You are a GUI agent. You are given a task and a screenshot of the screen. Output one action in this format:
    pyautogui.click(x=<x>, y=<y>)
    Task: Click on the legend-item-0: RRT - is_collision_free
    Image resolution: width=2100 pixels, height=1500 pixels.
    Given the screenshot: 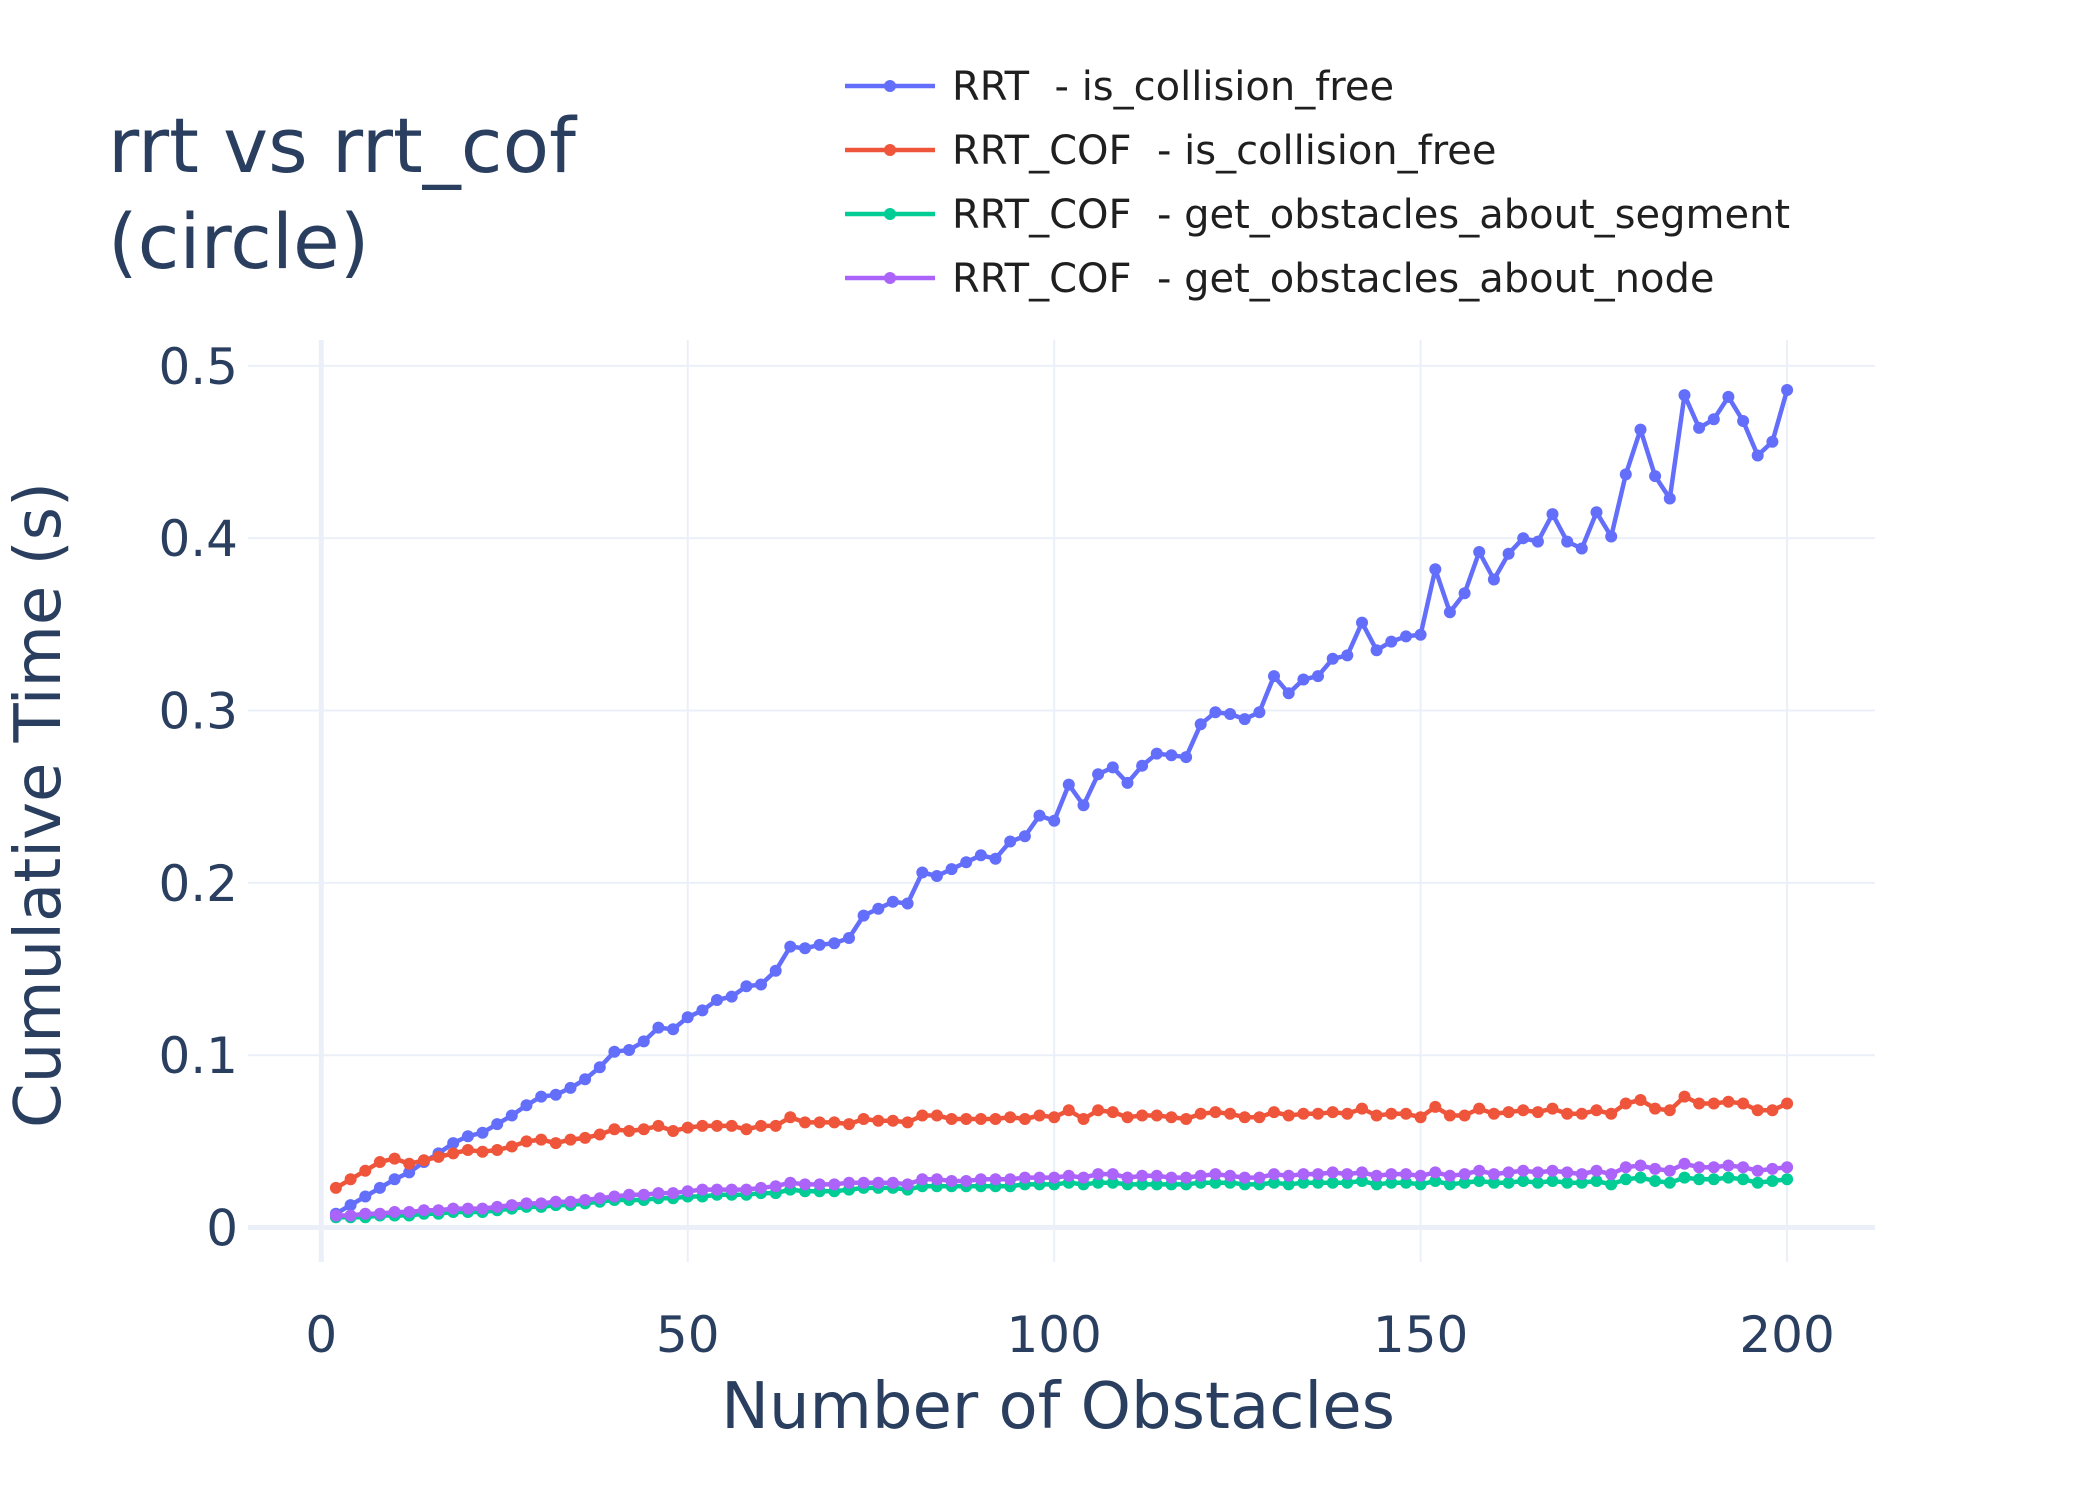 What is the action you would take?
    pyautogui.click(x=1119, y=87)
    